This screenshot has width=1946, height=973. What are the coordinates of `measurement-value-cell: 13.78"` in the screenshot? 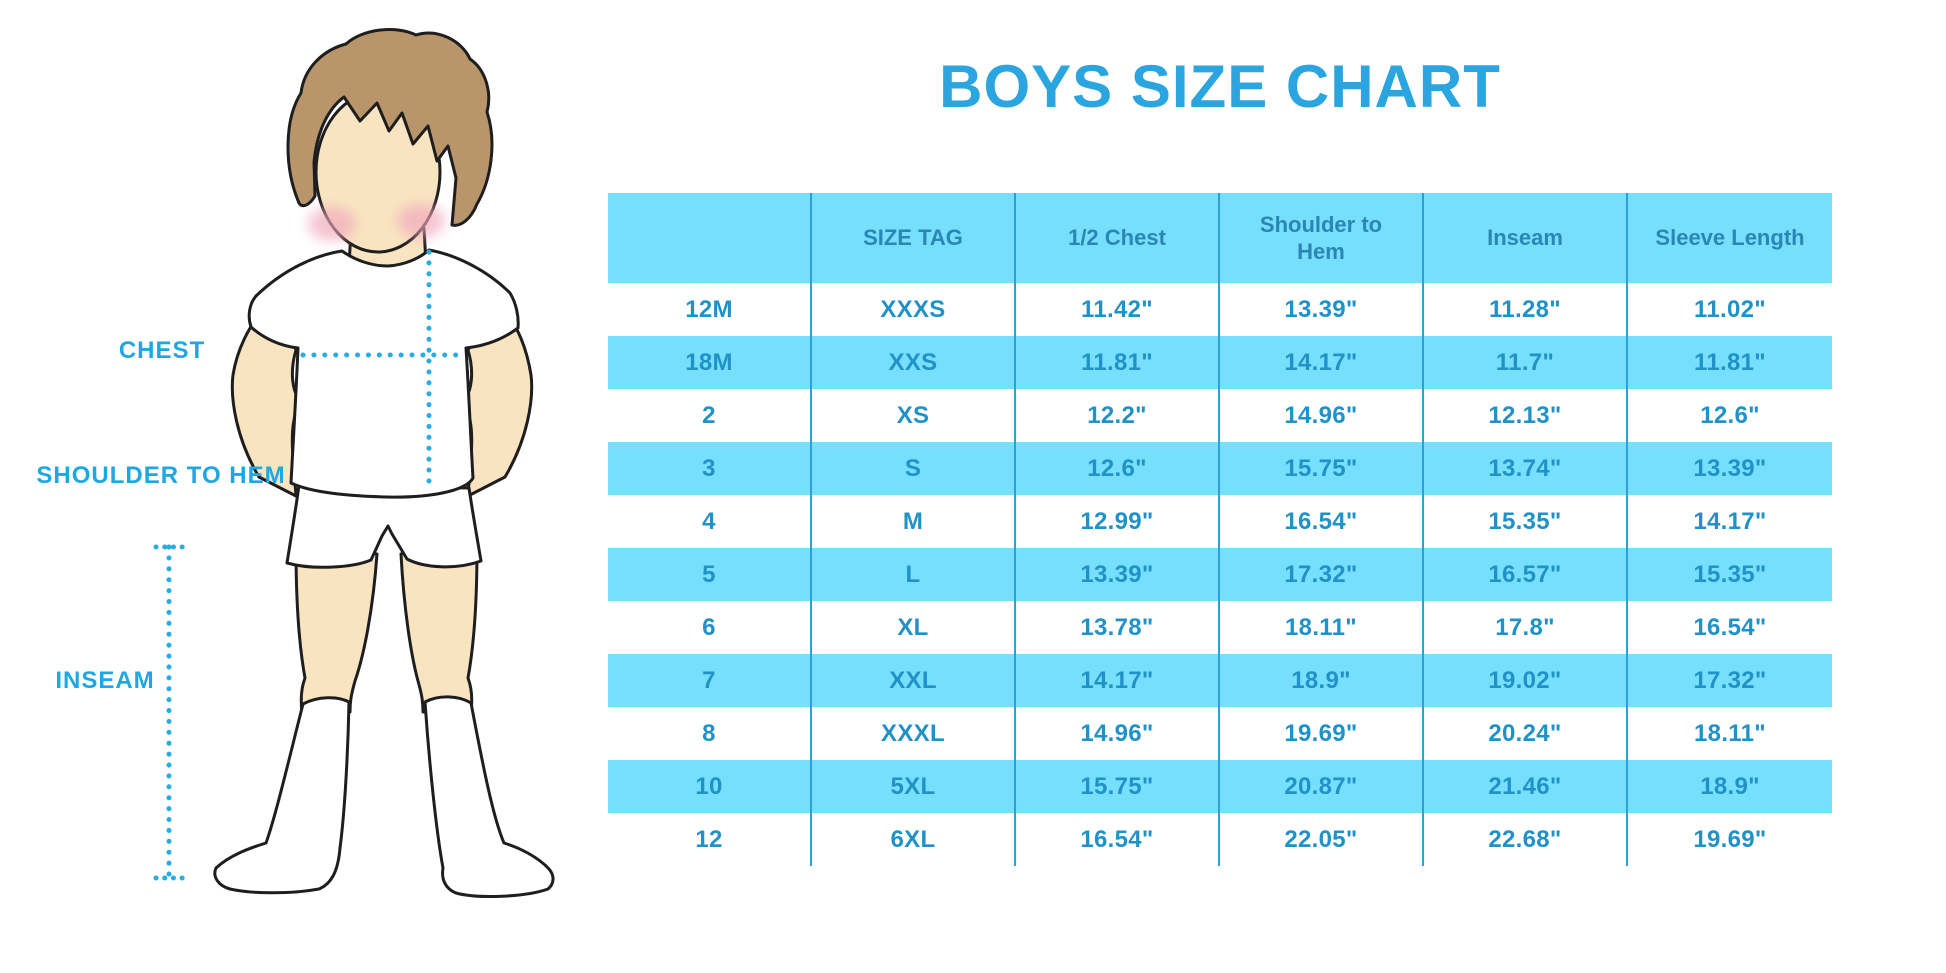 It's located at (1118, 627).